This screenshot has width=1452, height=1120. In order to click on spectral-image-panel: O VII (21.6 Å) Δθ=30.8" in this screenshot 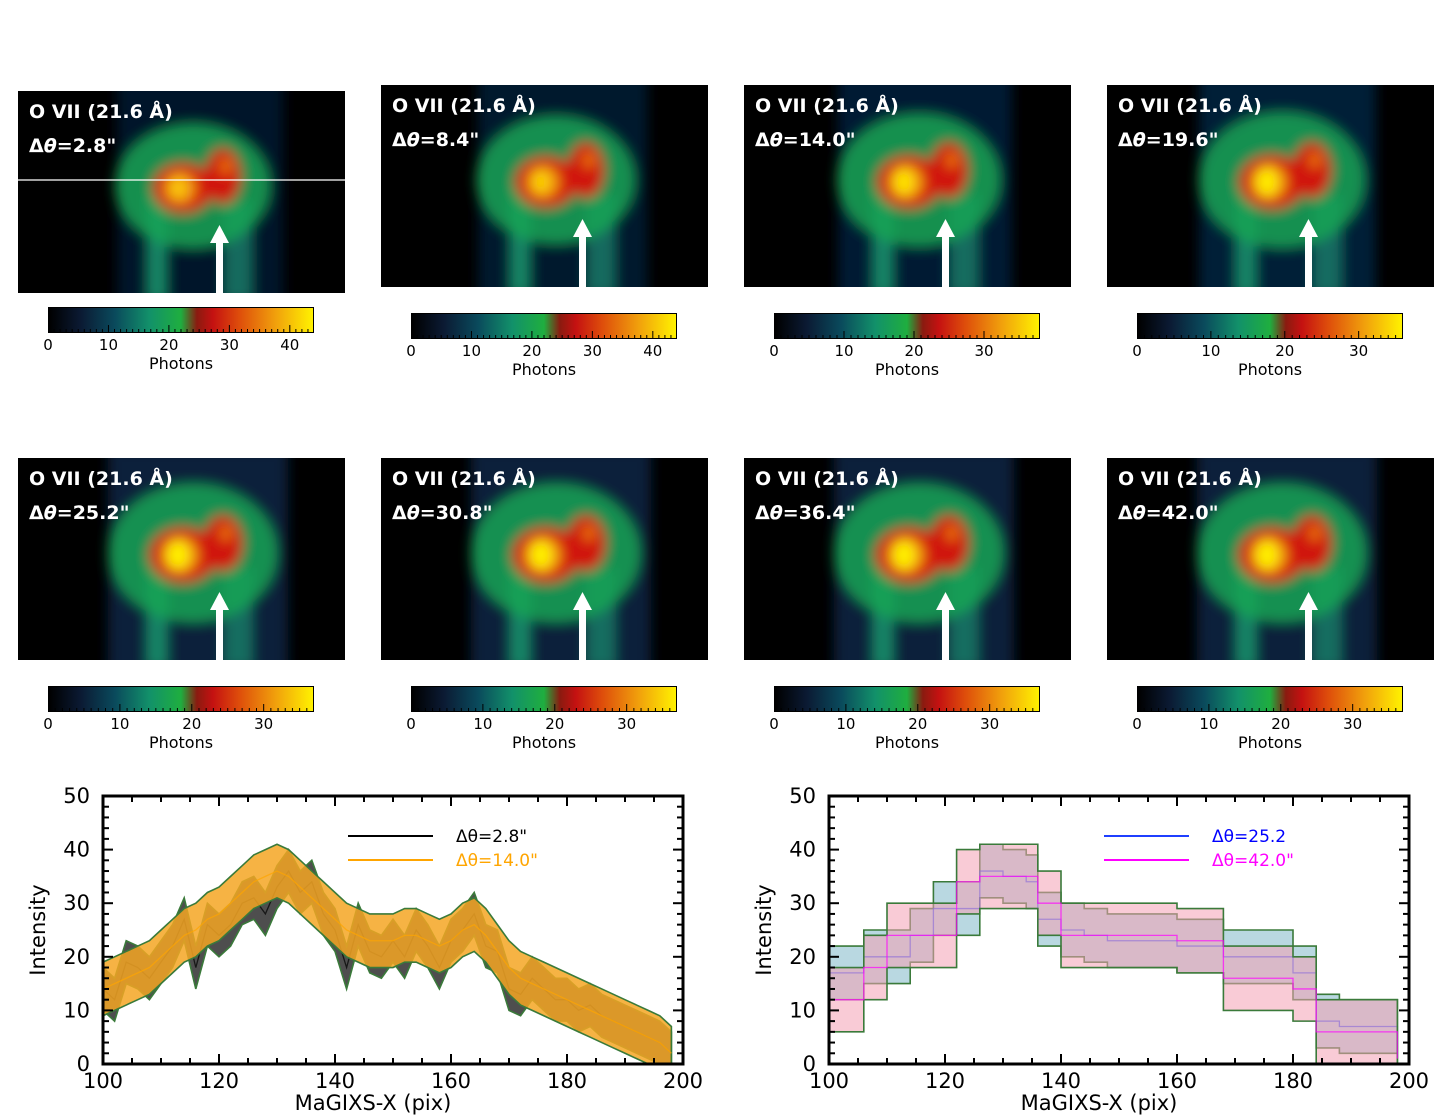, I will do `click(544, 559)`.